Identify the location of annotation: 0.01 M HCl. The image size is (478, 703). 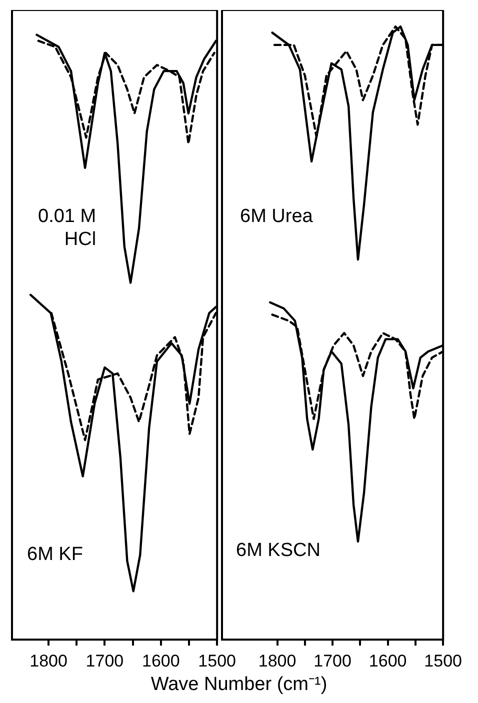
(67, 228).